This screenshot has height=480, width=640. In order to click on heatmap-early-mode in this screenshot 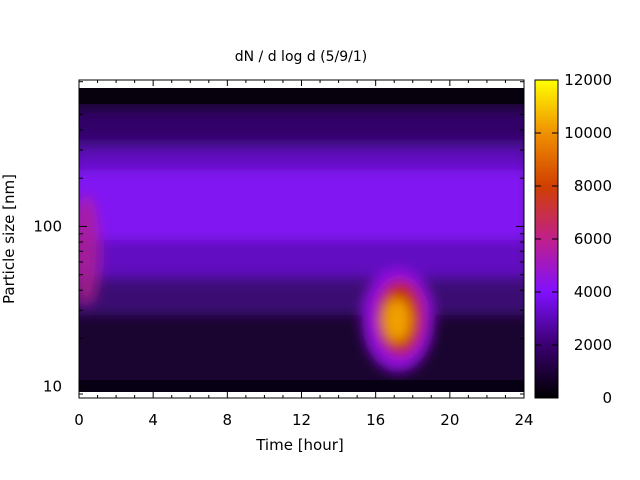, I will do `click(89, 250)`.